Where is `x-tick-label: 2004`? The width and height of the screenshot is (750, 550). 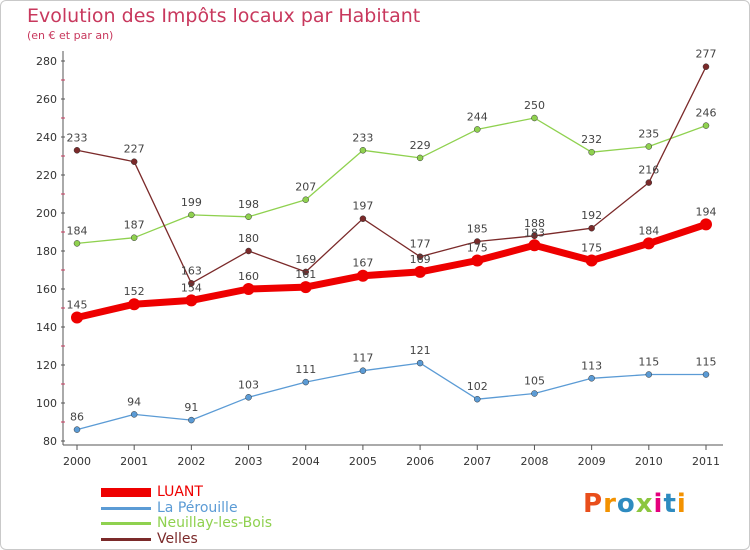
x-tick-label: 2004 is located at coordinates (306, 461).